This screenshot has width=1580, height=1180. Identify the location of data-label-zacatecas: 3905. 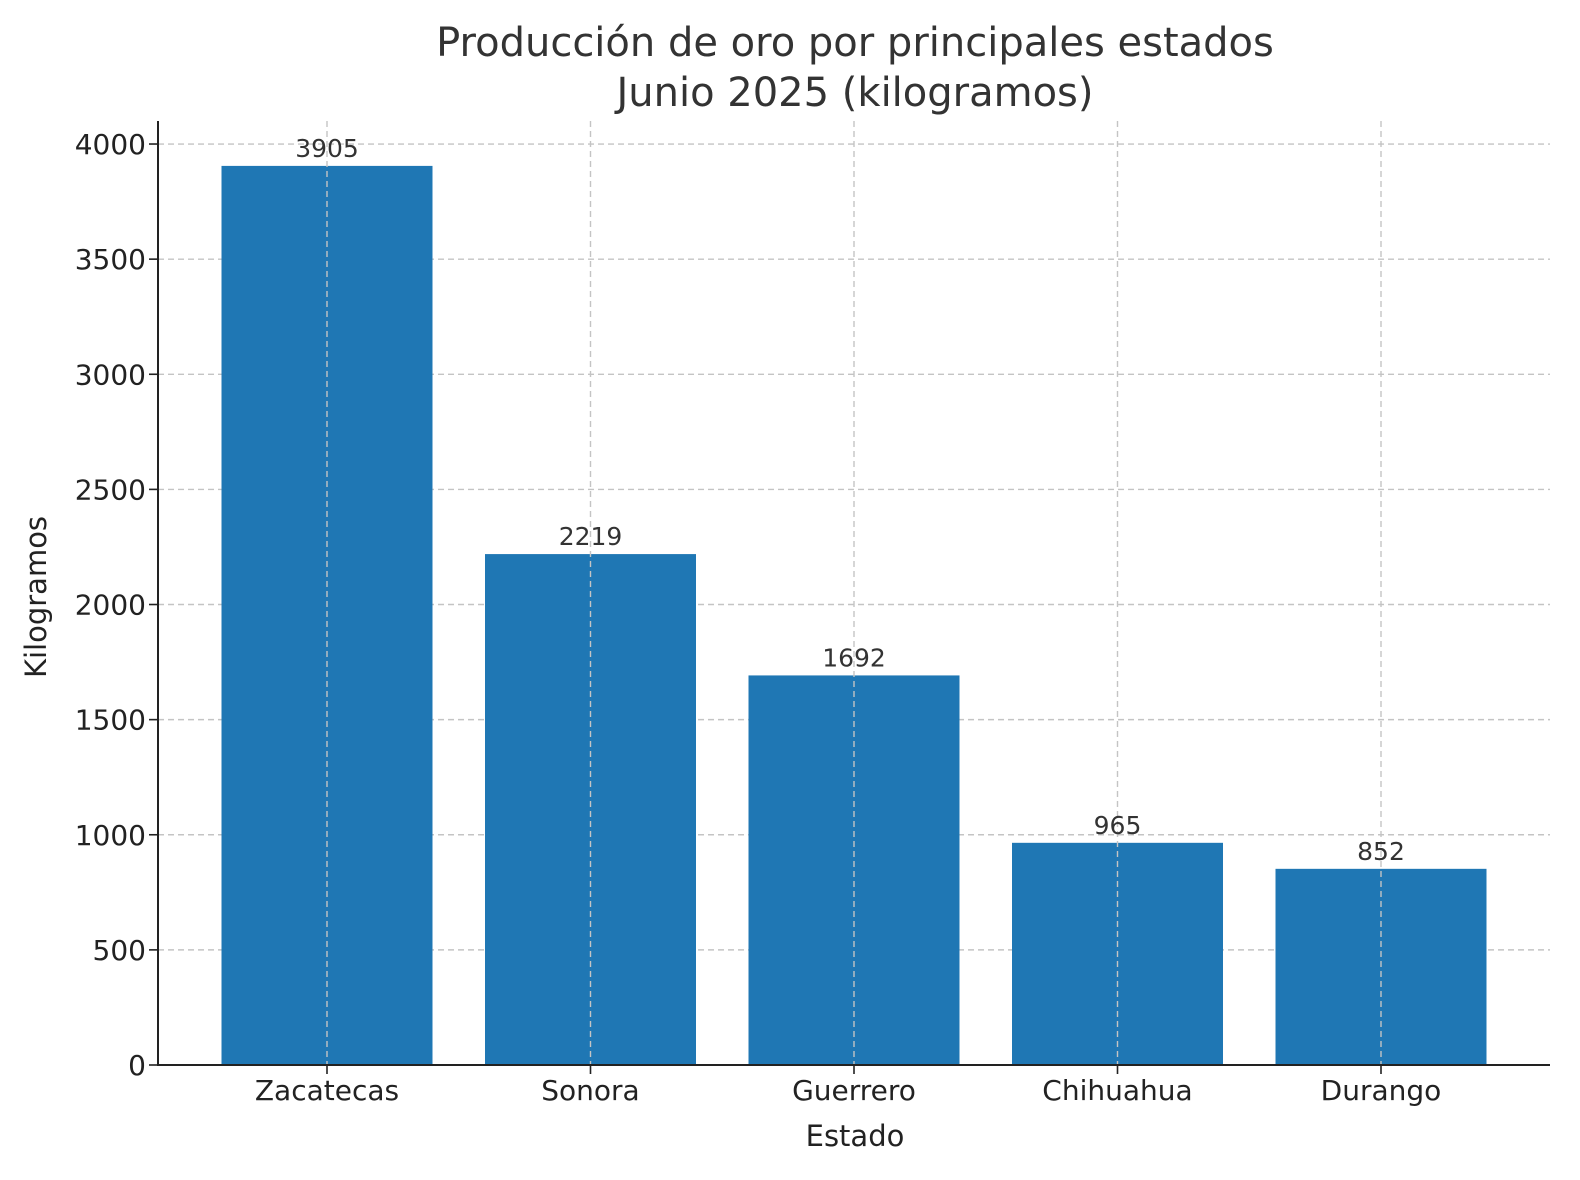
(327, 148).